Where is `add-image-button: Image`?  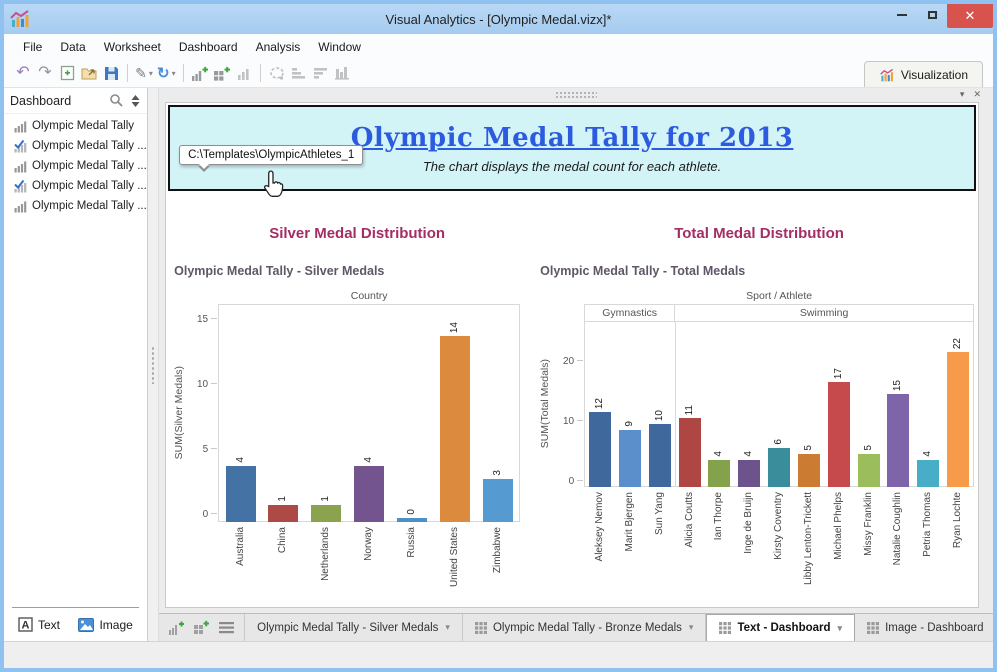
add-image-button: Image is located at coordinates (105, 625).